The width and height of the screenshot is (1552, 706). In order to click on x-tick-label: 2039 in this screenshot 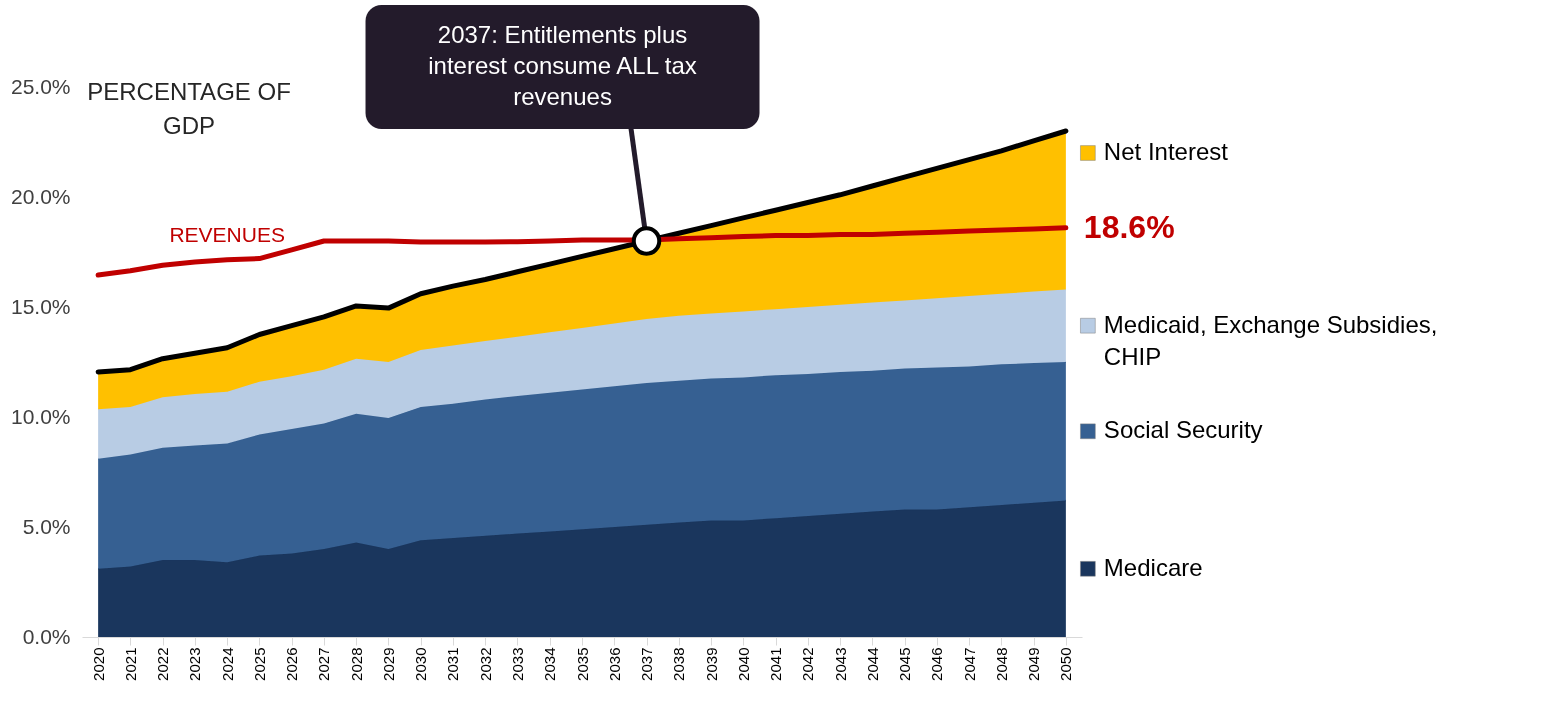, I will do `click(711, 664)`.